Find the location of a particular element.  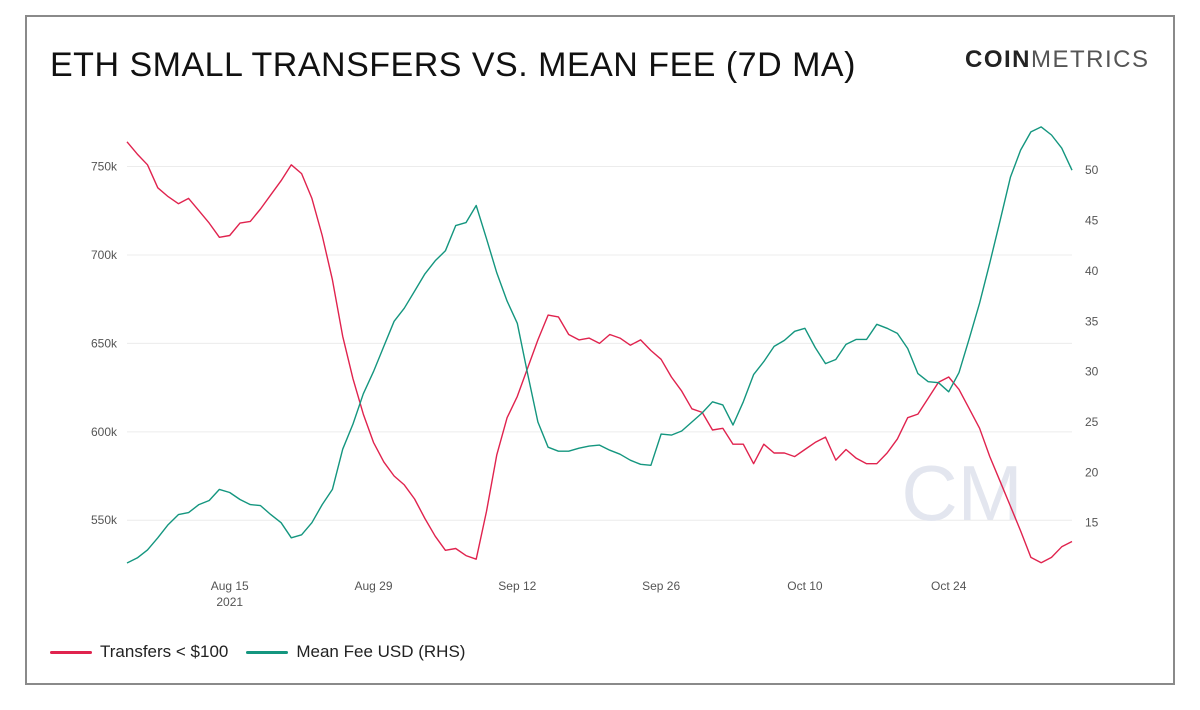

coinmetrics-logo: COINMETRICS is located at coordinates (1057, 60).